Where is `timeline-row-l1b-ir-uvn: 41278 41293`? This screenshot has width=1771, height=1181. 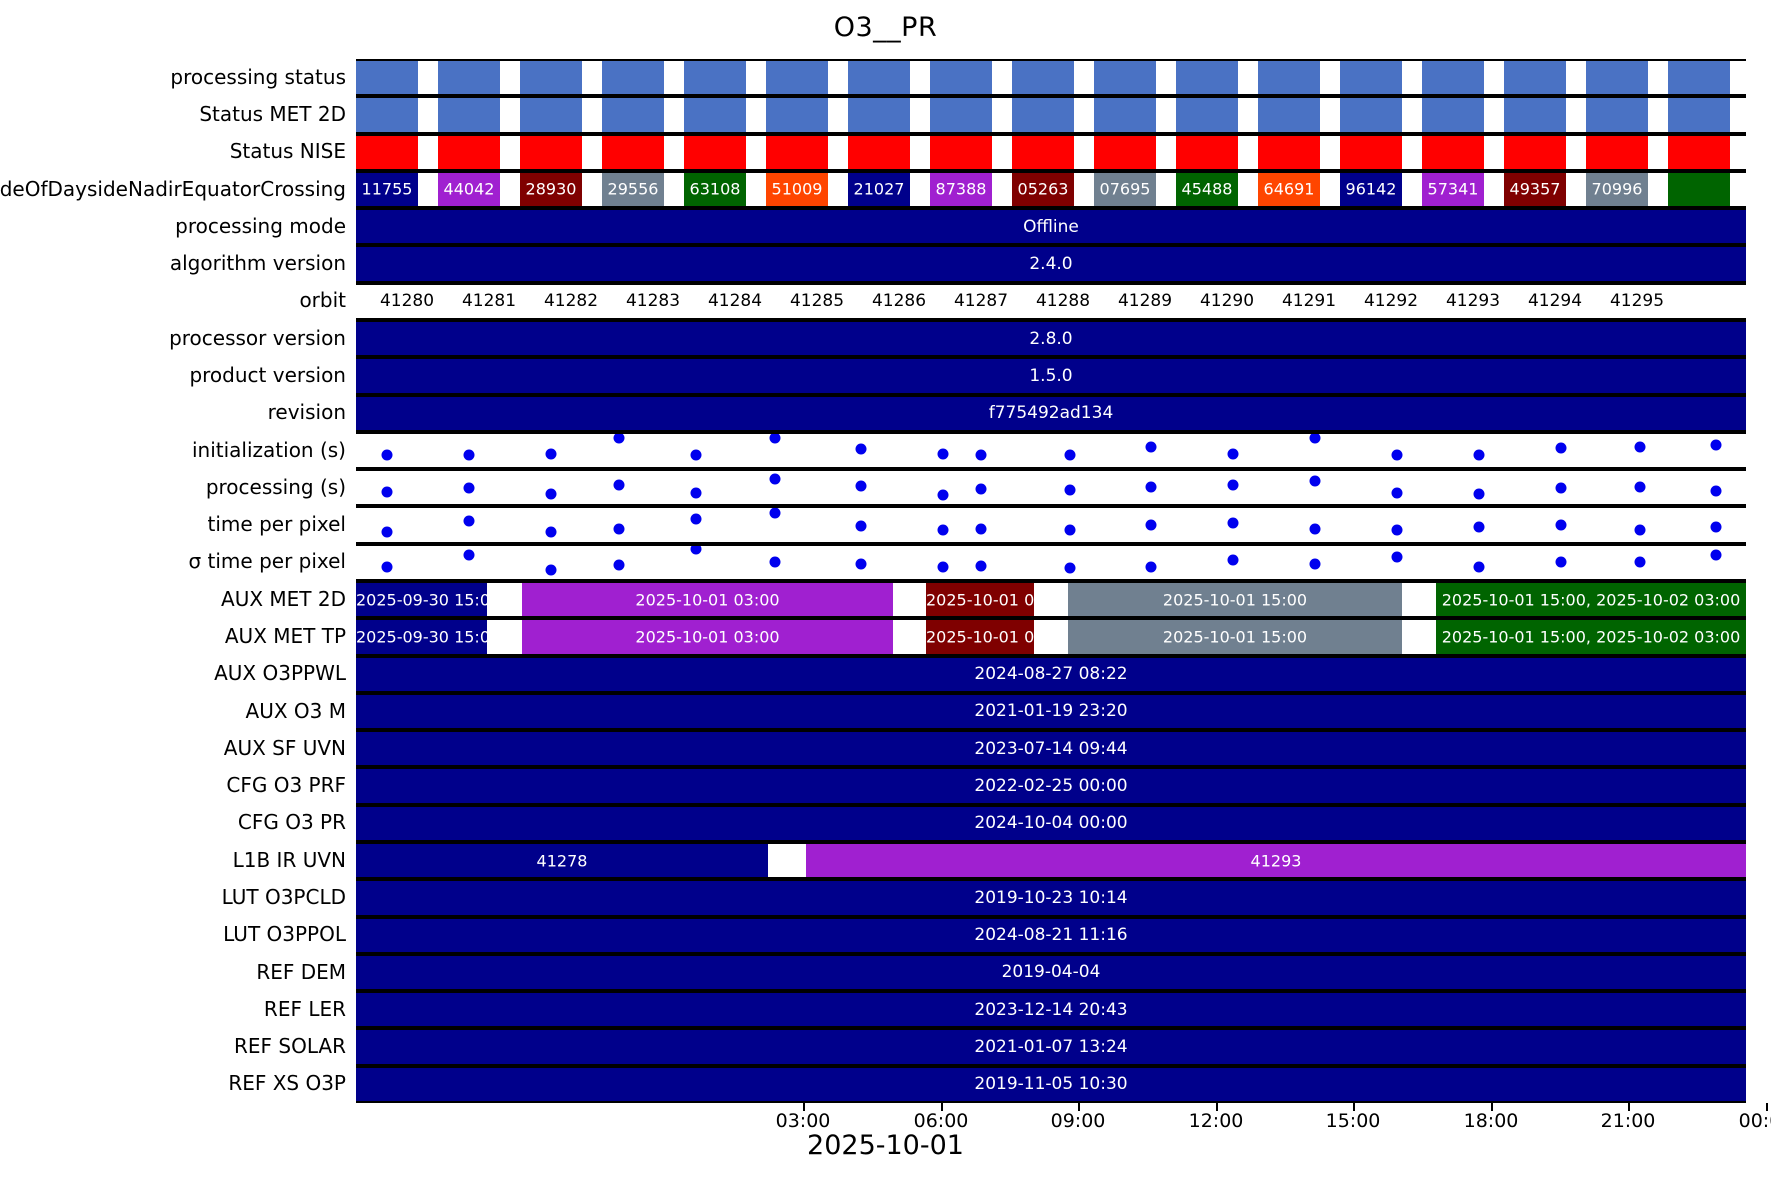
timeline-row-l1b-ir-uvn: 41278 41293 is located at coordinates (1051, 861).